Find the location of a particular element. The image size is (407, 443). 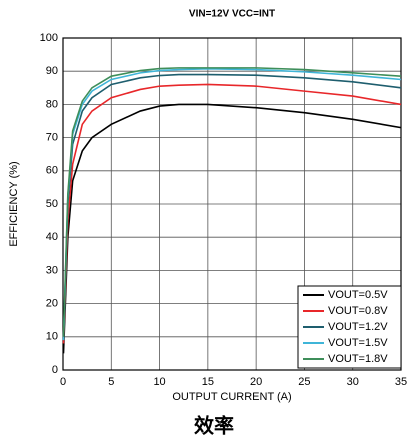

legend-label: VOUT=0.8V is located at coordinates (358, 311).